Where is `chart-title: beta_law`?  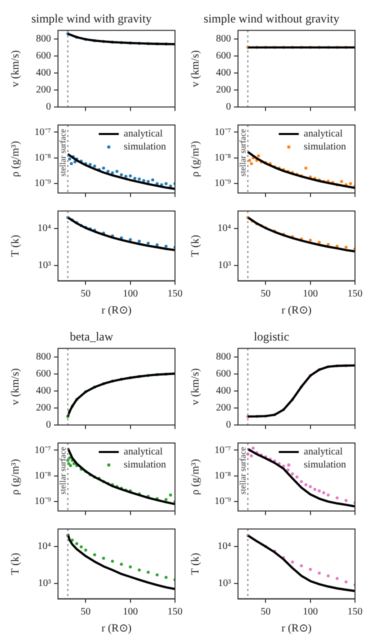 chart-title: beta_law is located at coordinates (92, 336).